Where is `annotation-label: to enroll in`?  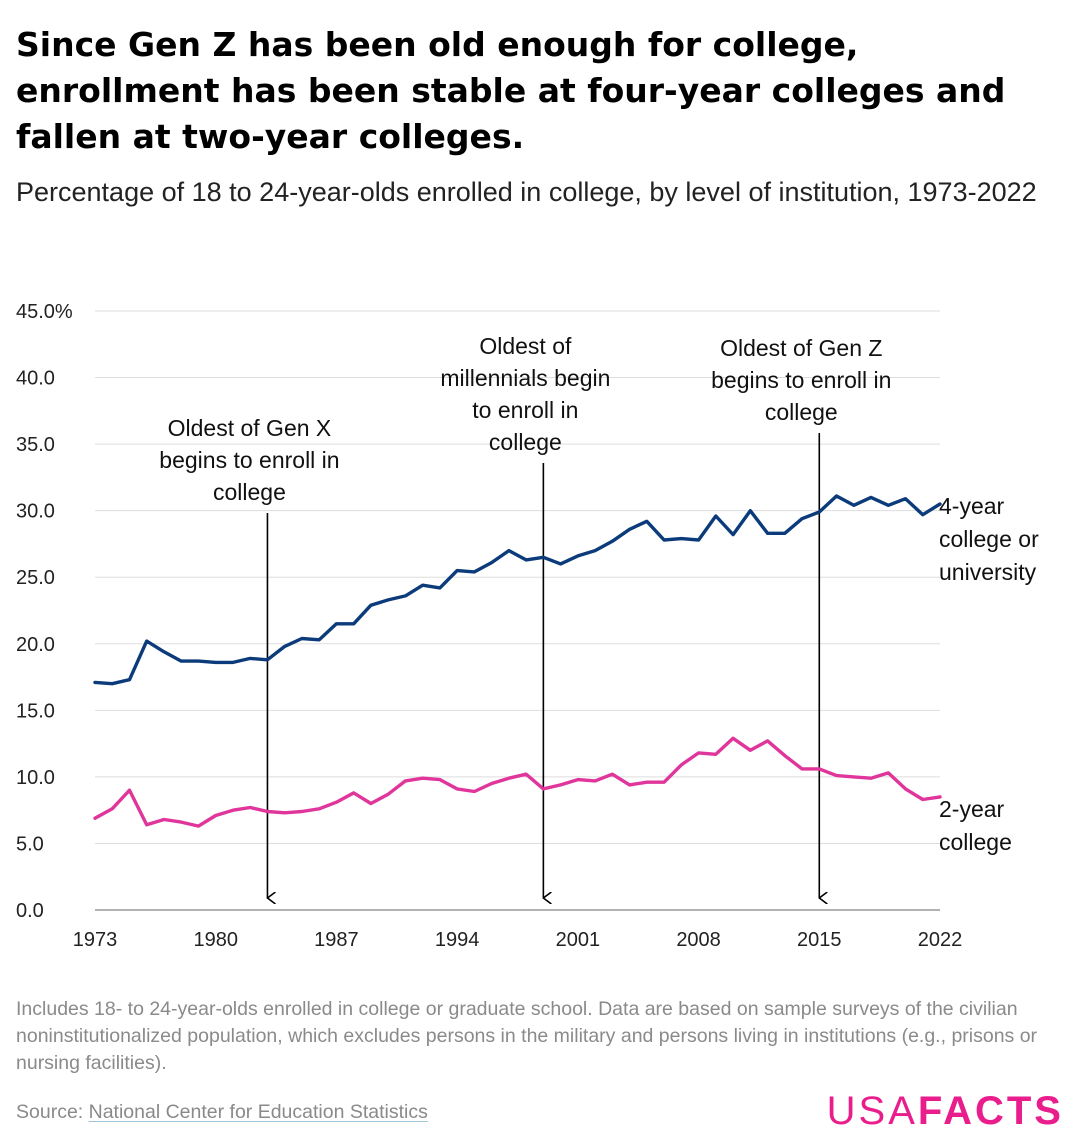 annotation-label: to enroll in is located at coordinates (525, 410).